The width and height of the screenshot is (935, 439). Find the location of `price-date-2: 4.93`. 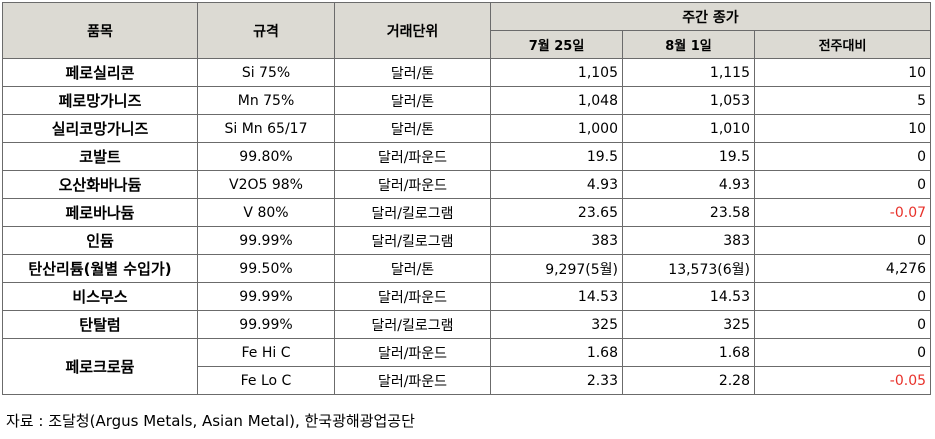

price-date-2: 4.93 is located at coordinates (688, 184).